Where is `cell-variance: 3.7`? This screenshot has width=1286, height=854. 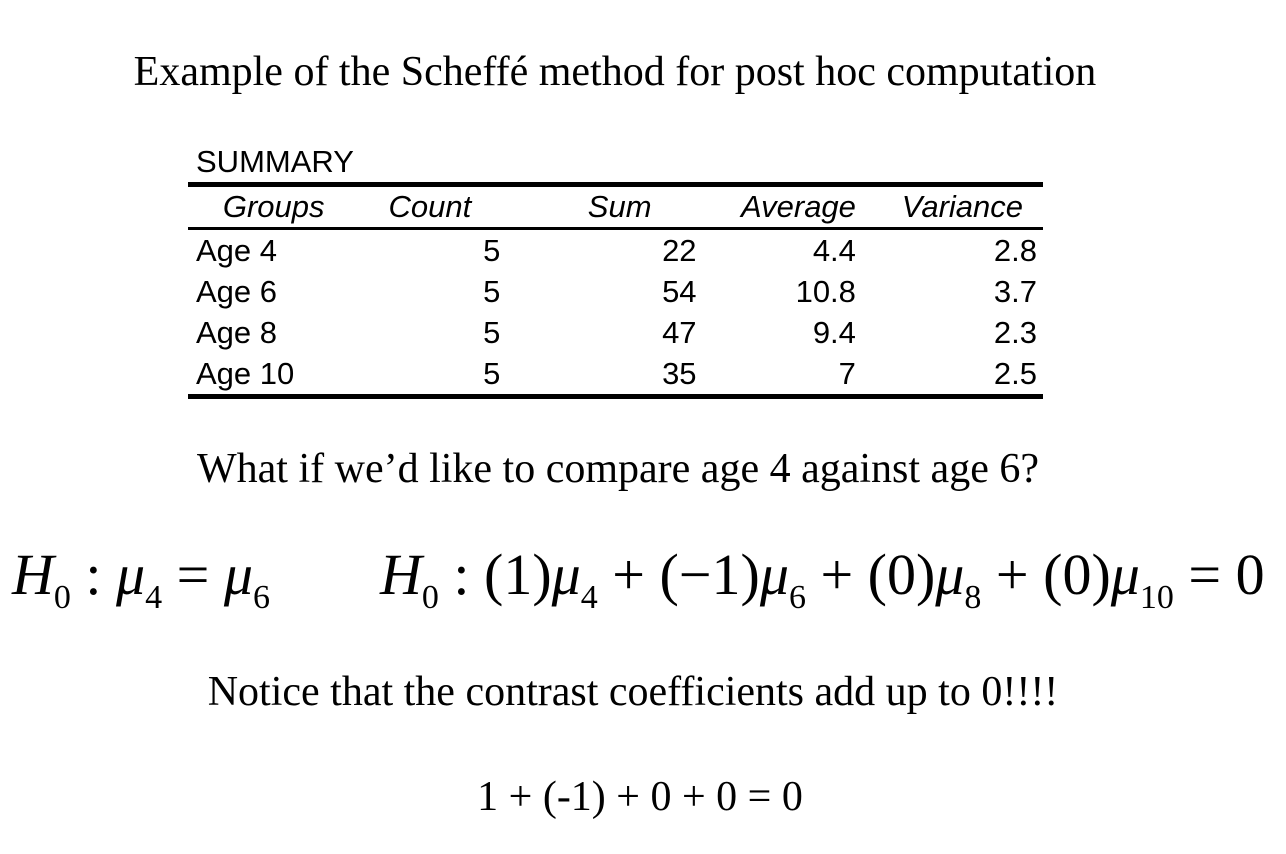
cell-variance: 3.7 is located at coordinates (1015, 291).